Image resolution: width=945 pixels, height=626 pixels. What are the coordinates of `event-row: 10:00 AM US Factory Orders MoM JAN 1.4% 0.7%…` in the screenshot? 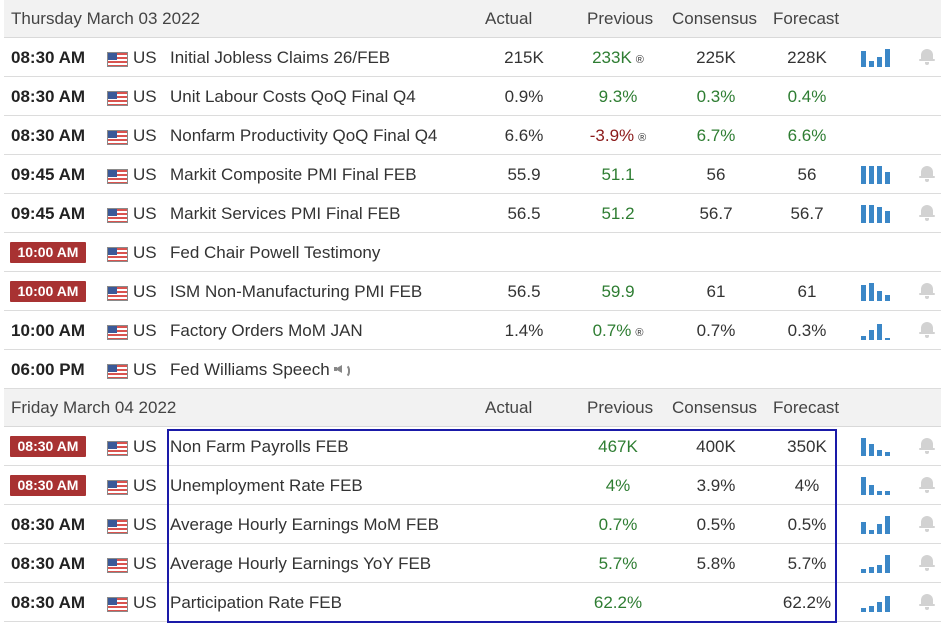 It's located at (472, 330).